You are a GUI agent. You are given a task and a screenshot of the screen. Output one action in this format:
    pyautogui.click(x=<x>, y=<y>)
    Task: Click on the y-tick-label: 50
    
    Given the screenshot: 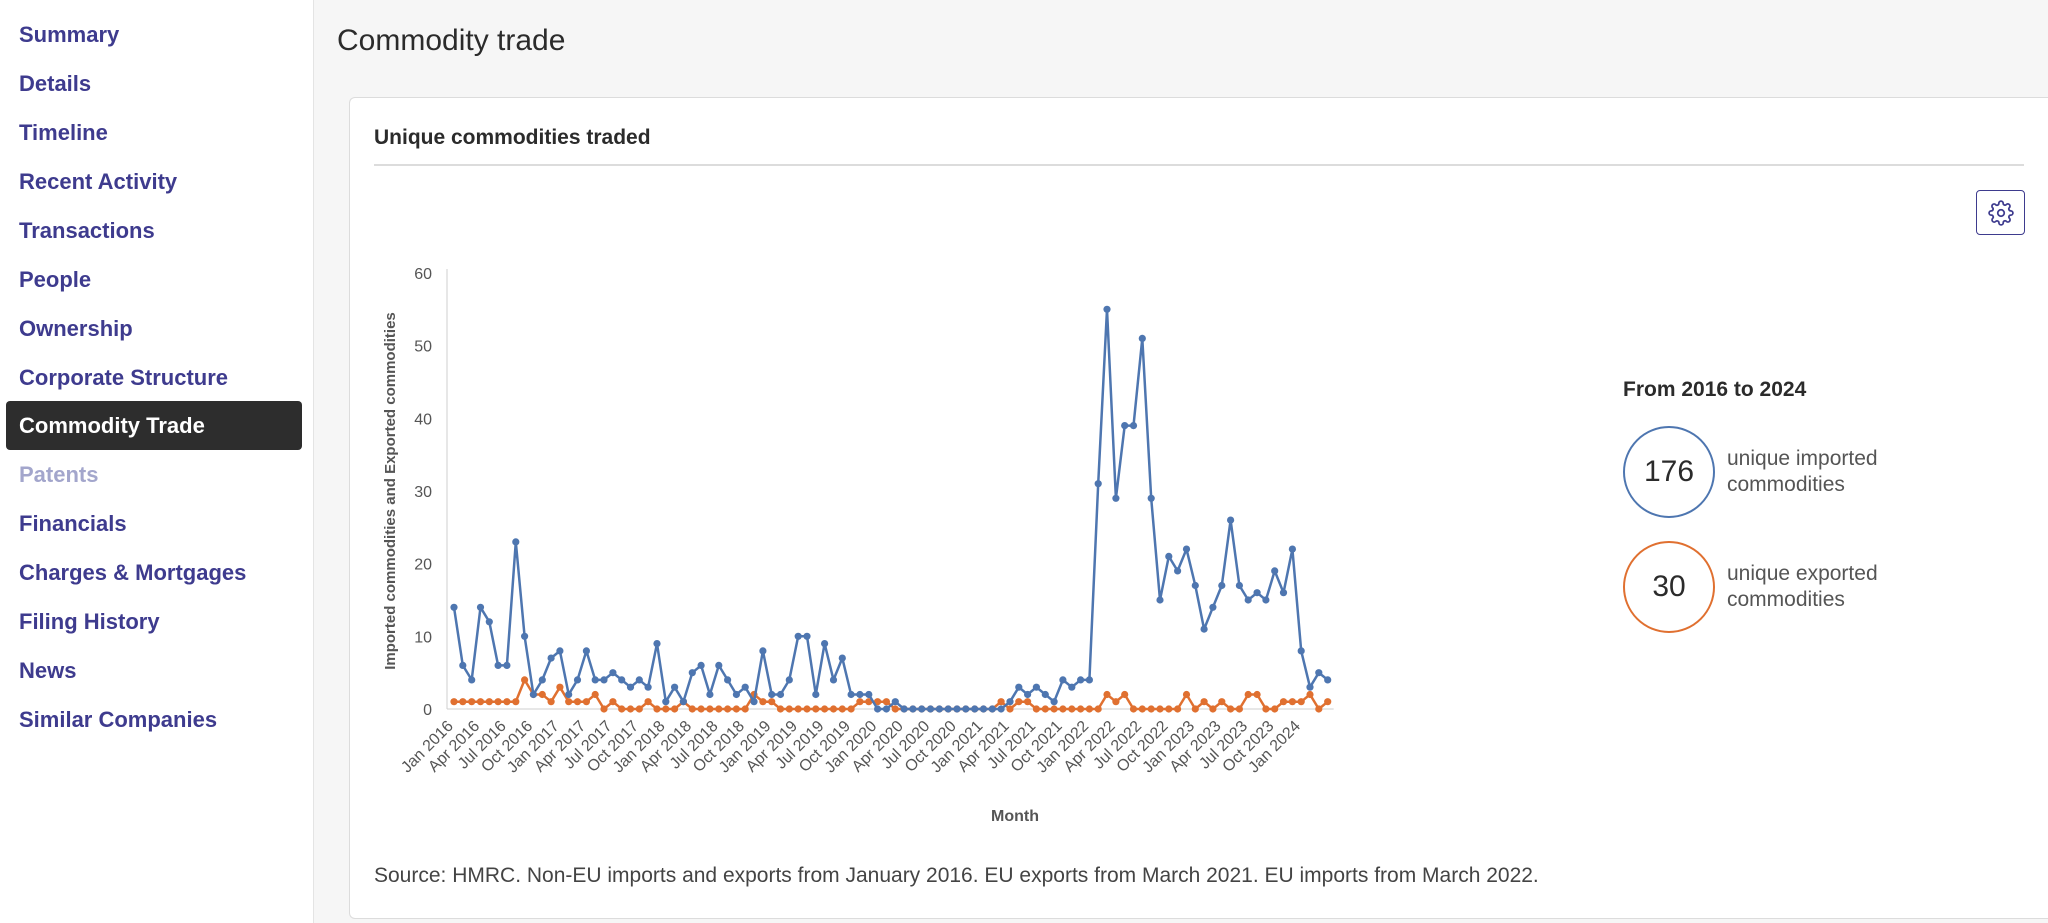 What is the action you would take?
    pyautogui.click(x=423, y=347)
    